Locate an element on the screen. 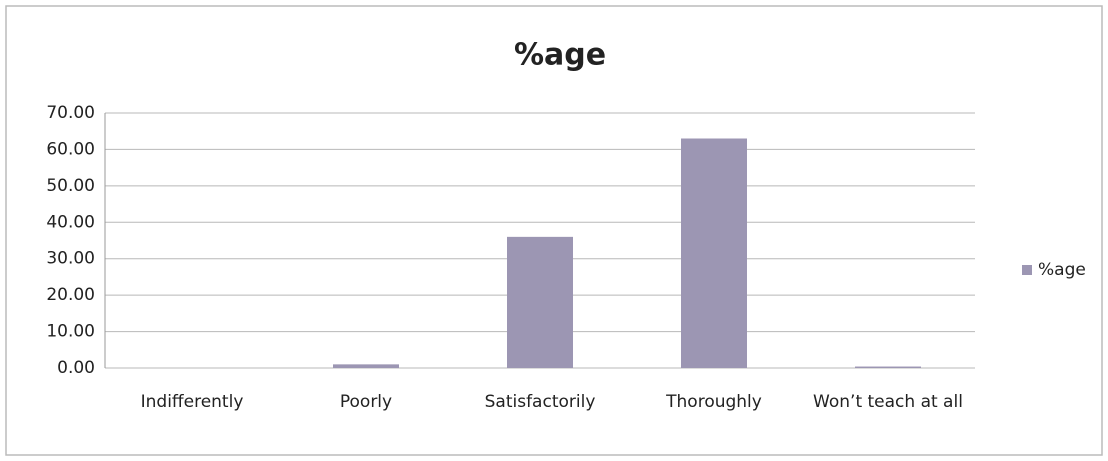 Image resolution: width=1108 pixels, height=461 pixels. x-tick-label: Poorly is located at coordinates (366, 402).